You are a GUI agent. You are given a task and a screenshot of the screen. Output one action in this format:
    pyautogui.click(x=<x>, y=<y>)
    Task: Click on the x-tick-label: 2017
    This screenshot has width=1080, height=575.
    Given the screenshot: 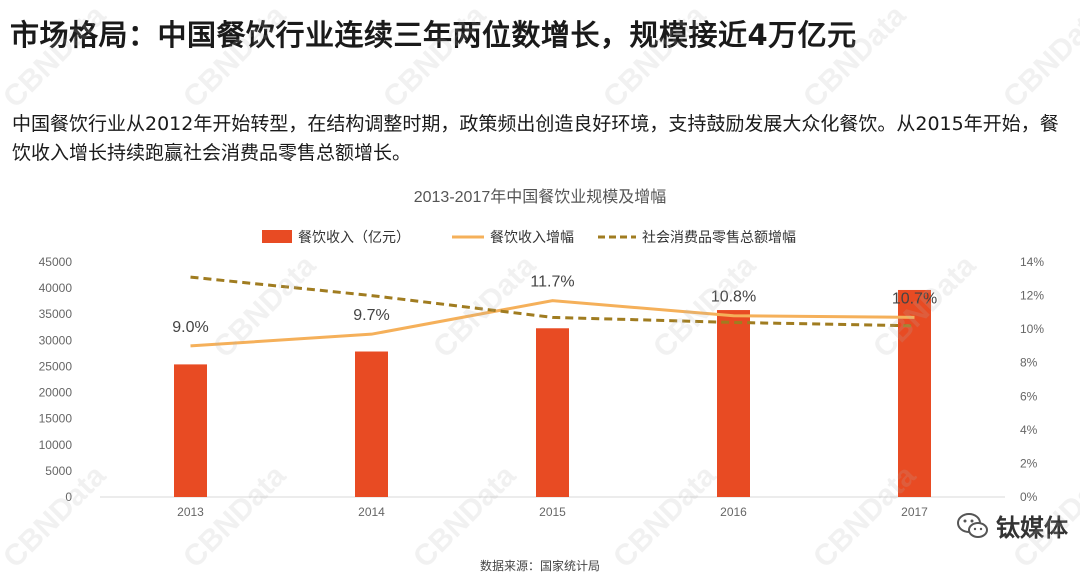 What is the action you would take?
    pyautogui.click(x=914, y=512)
    